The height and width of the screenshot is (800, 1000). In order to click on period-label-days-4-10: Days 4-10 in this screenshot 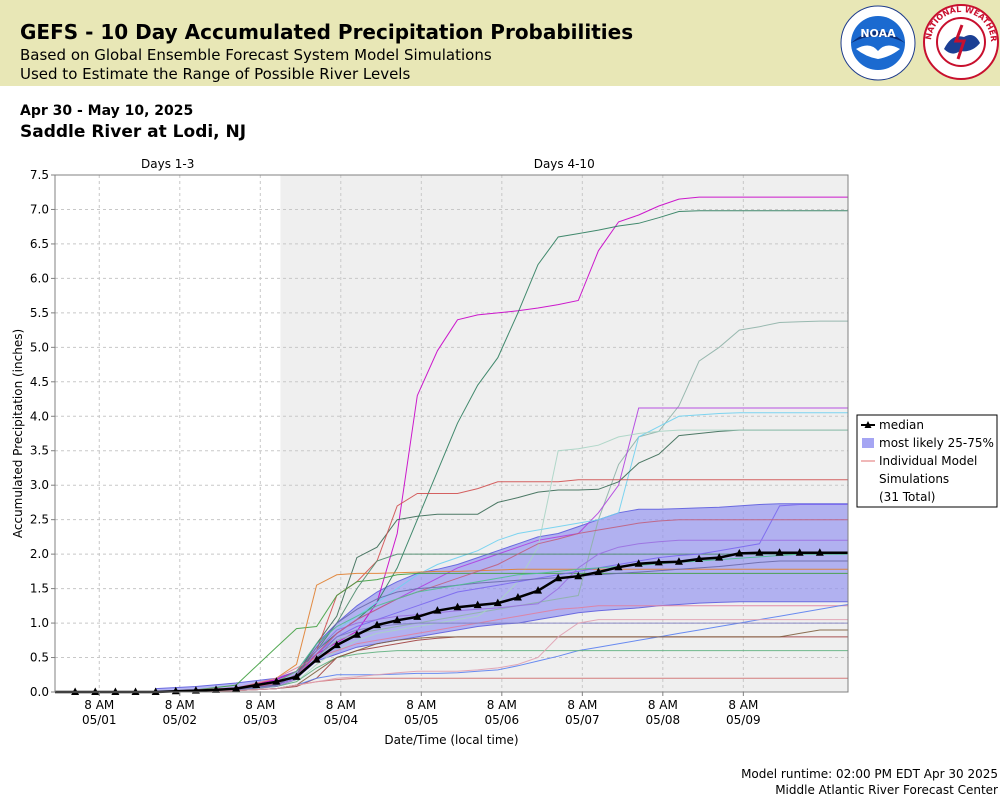, I will do `click(564, 164)`.